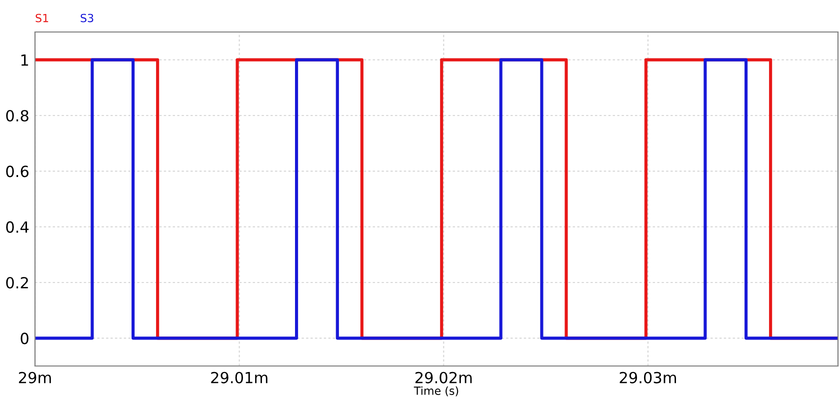  What do you see at coordinates (436, 391) in the screenshot?
I see `x-axis-title: Time (s)` at bounding box center [436, 391].